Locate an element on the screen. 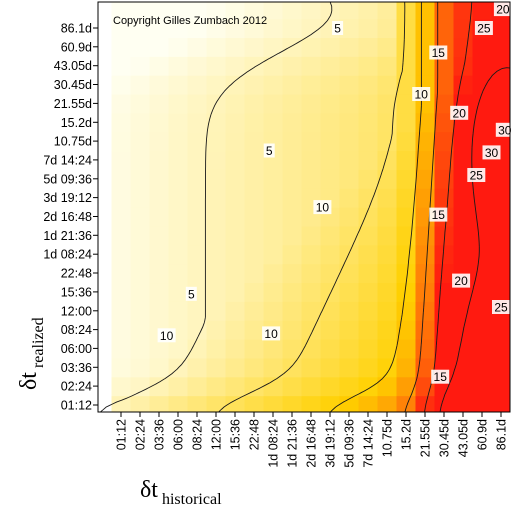 The height and width of the screenshot is (512, 512). contour-label: 15 is located at coordinates (438, 214).